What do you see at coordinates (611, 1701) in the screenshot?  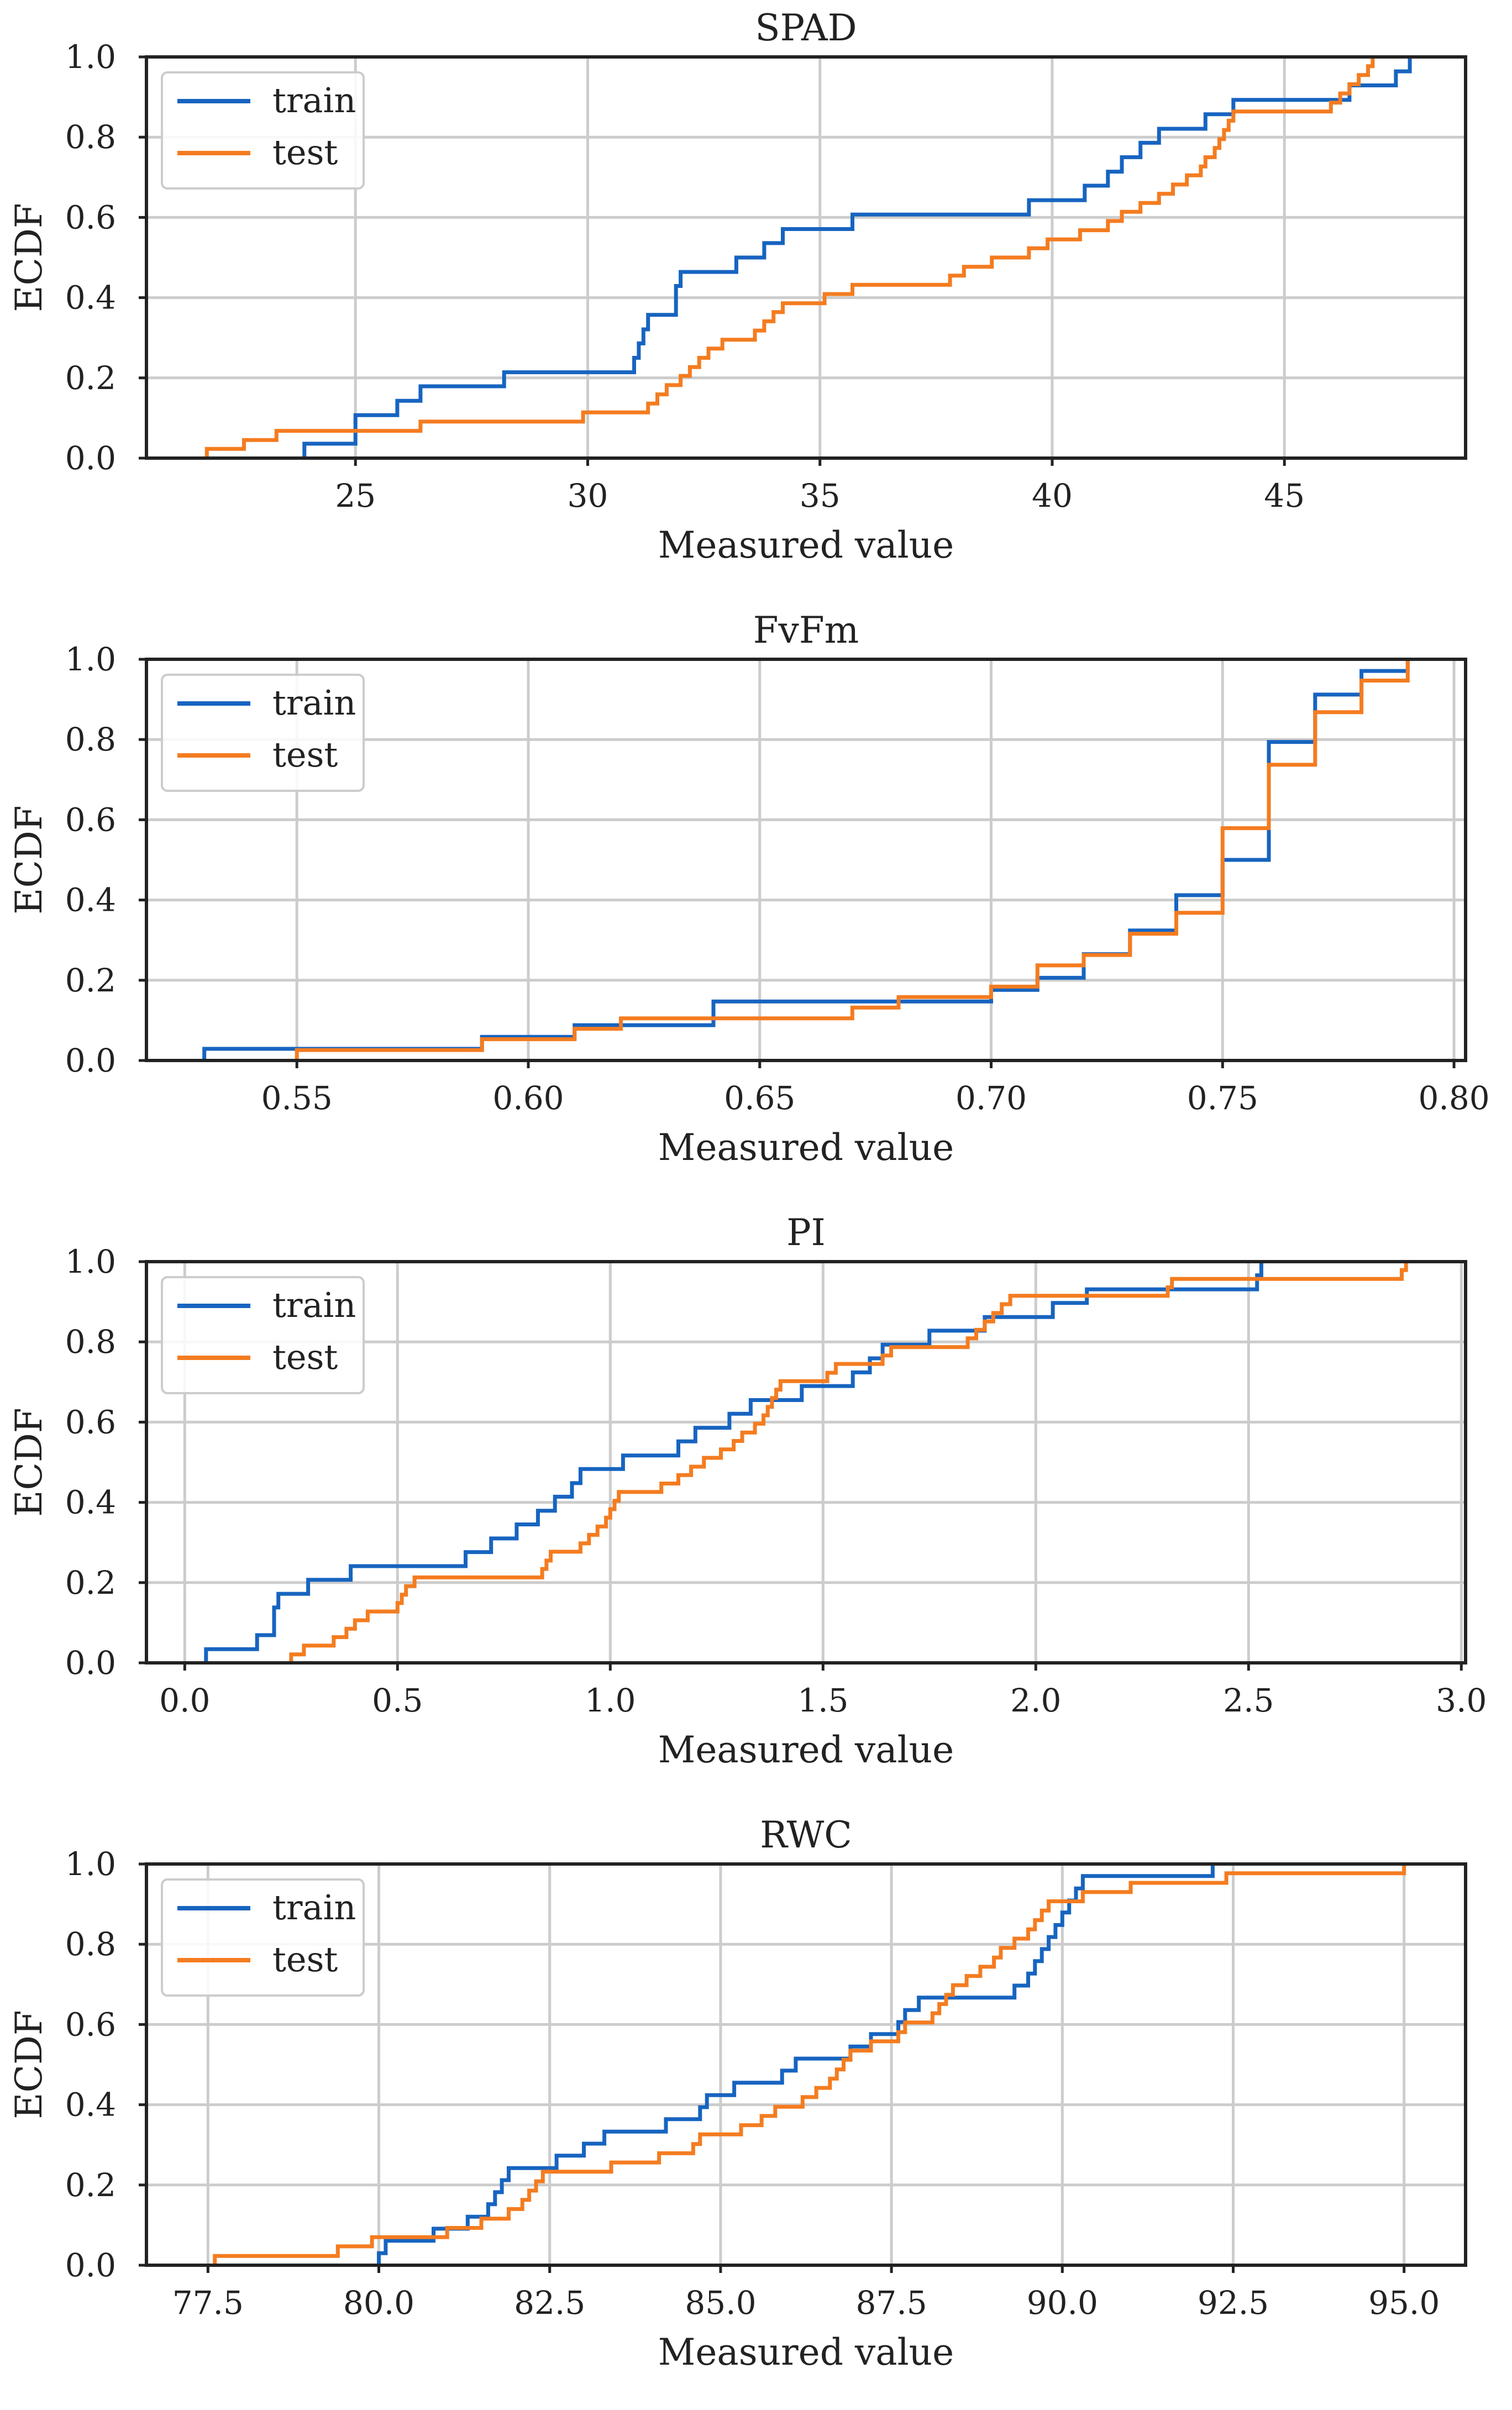 I see `chart-2-x-tick-label: 1.0` at bounding box center [611, 1701].